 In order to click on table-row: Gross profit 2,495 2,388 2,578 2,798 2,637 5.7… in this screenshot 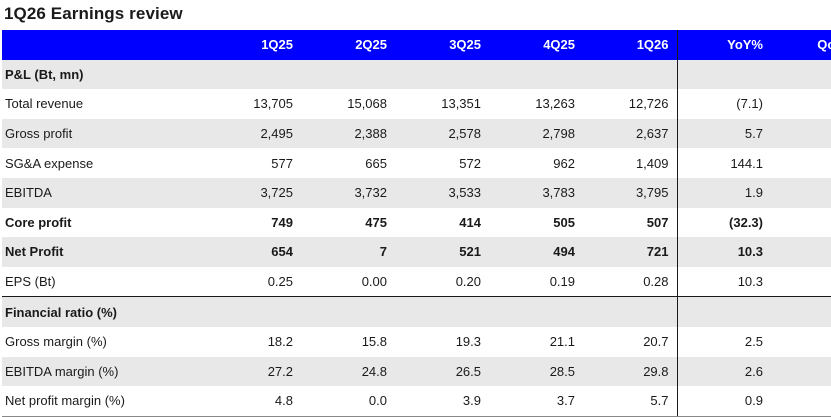, I will do `click(416, 133)`.